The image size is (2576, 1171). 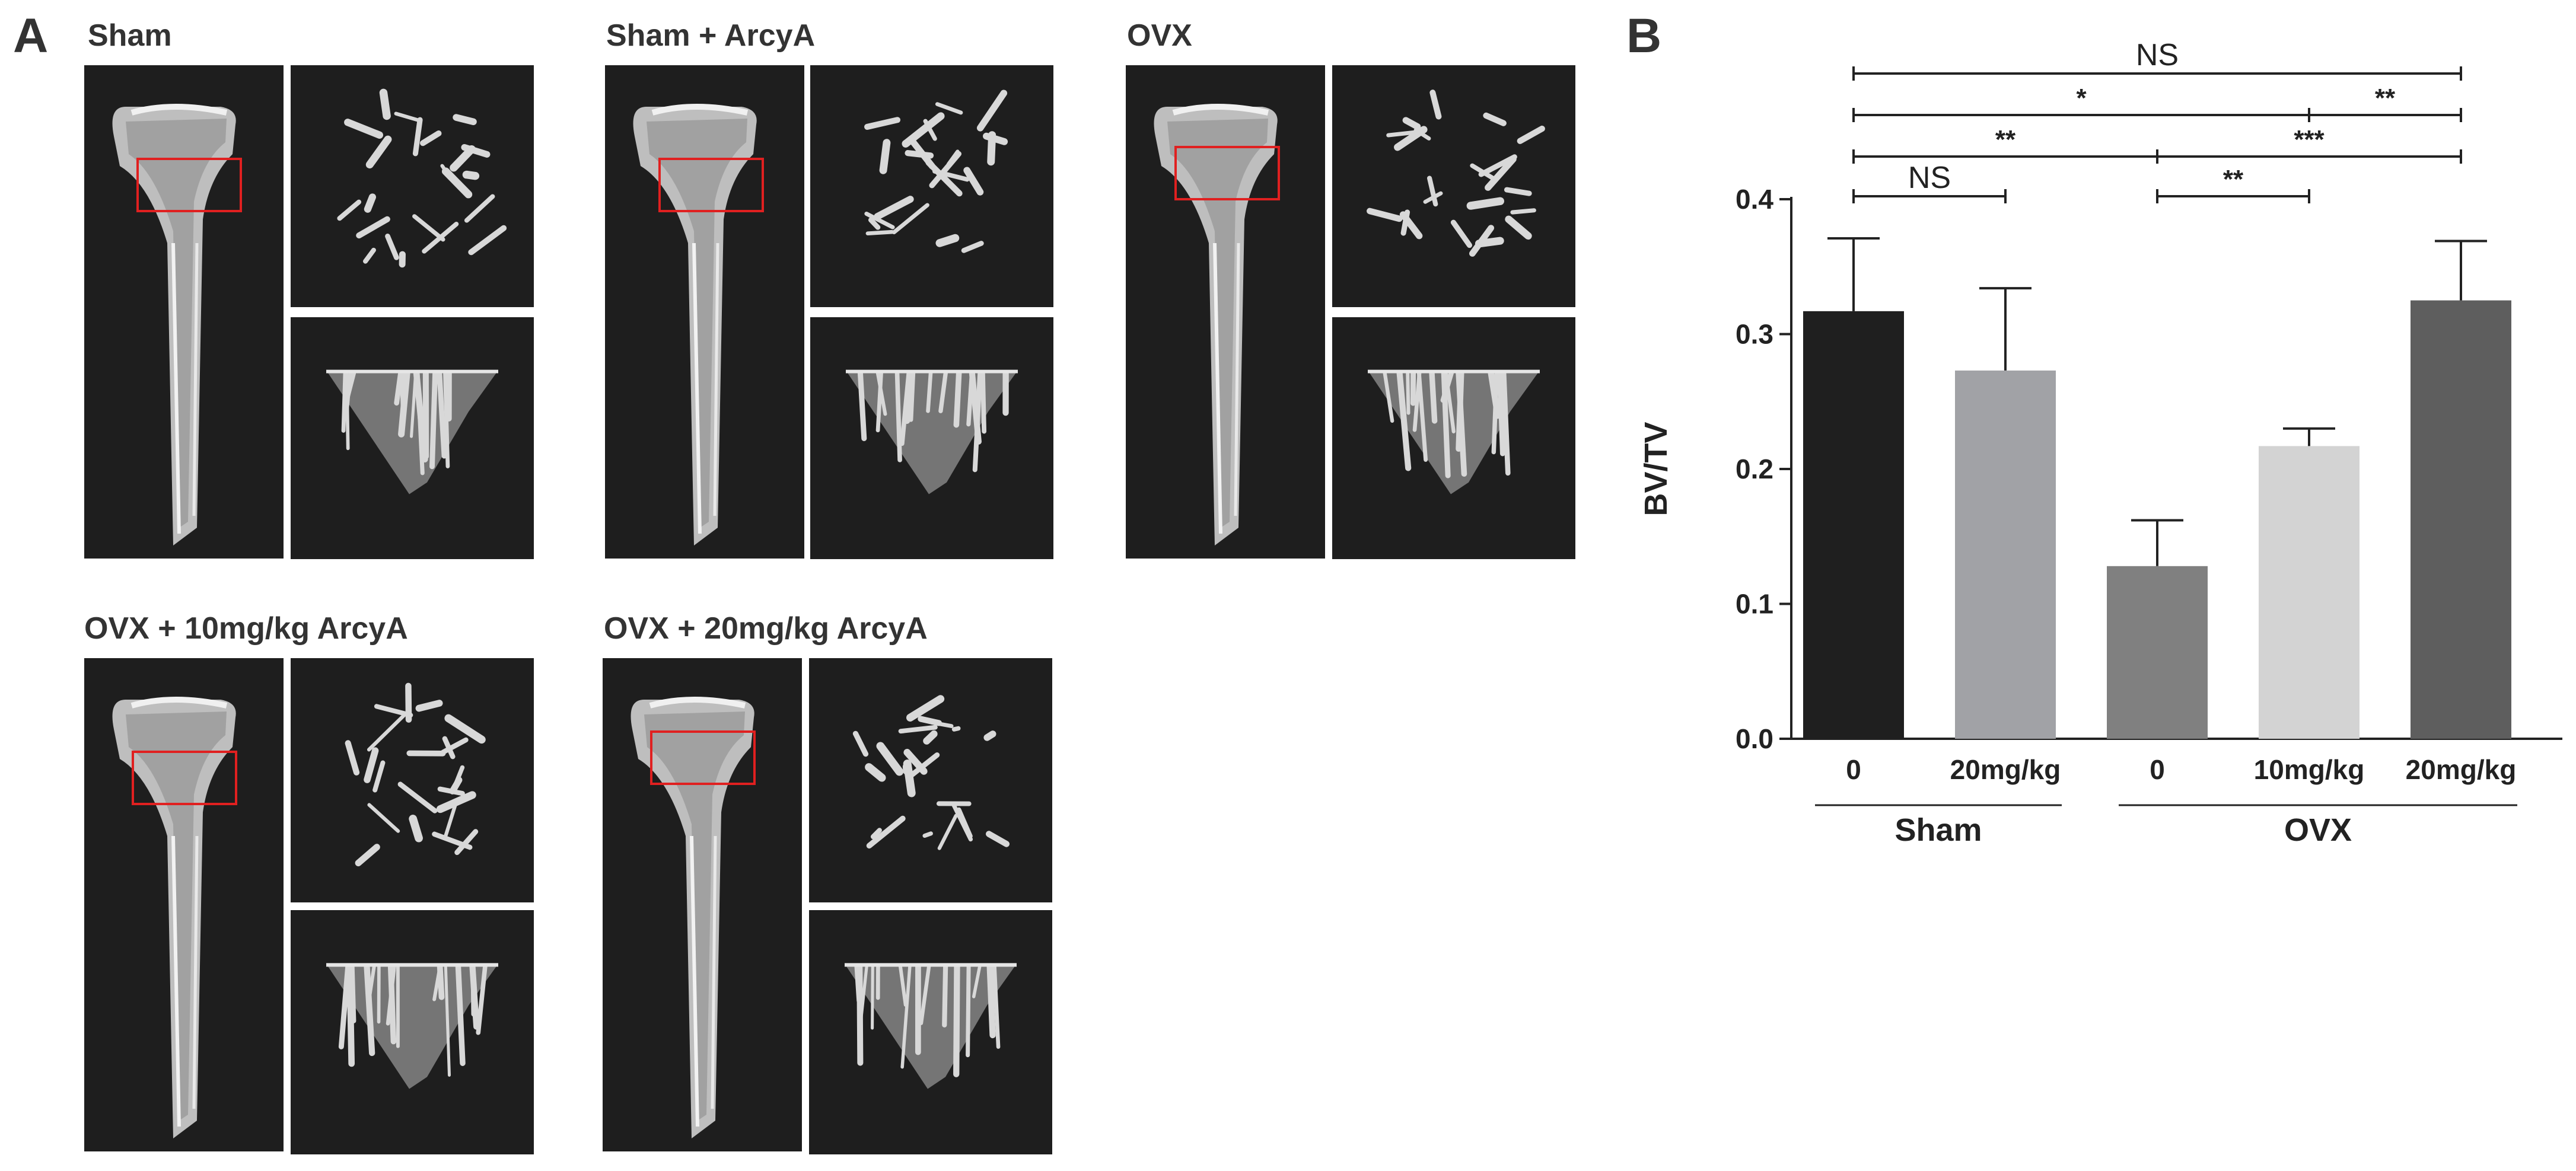 I want to click on group-label: Sham, so click(x=1938, y=830).